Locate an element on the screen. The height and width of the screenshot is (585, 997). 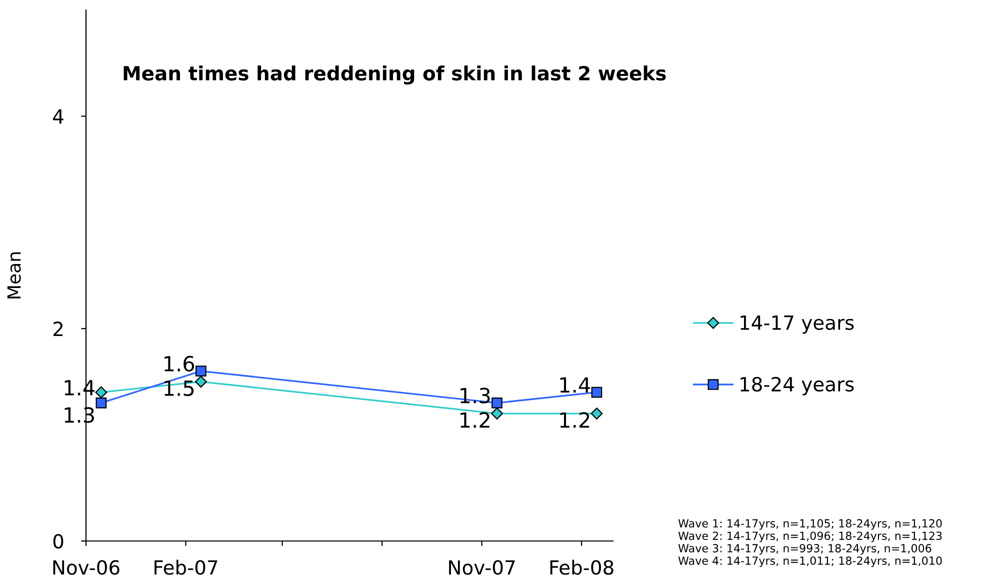
text: Wave 4: 14-17yrs, n=1,011; 18-24yrs, n=1,010 is located at coordinates (810, 562).